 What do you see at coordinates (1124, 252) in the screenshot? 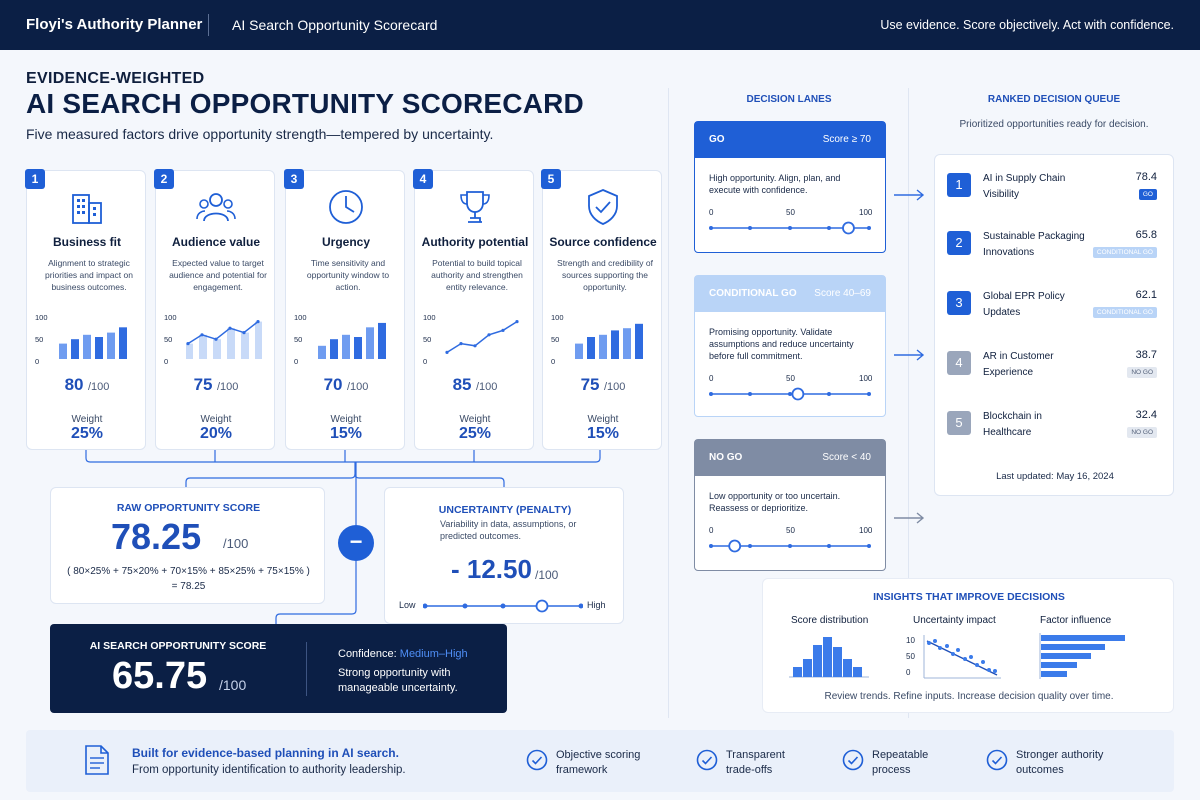
I see `status-badge: CONDITIONAL GO` at bounding box center [1124, 252].